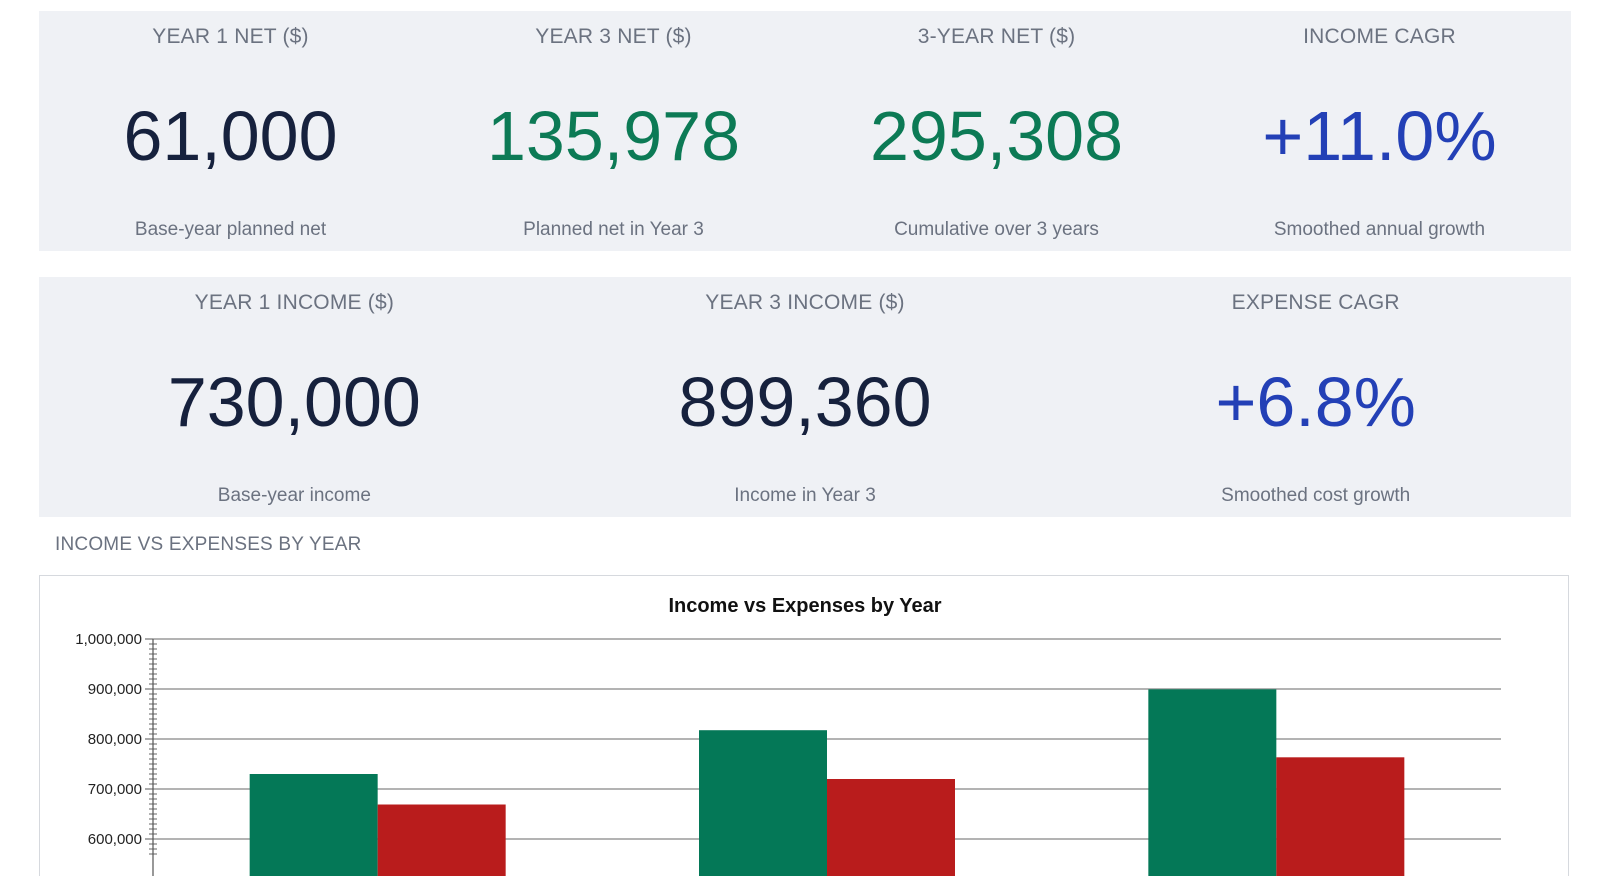 The image size is (1600, 876). What do you see at coordinates (294, 302) in the screenshot?
I see `kpi-label: YEAR 1 INCOME ($)` at bounding box center [294, 302].